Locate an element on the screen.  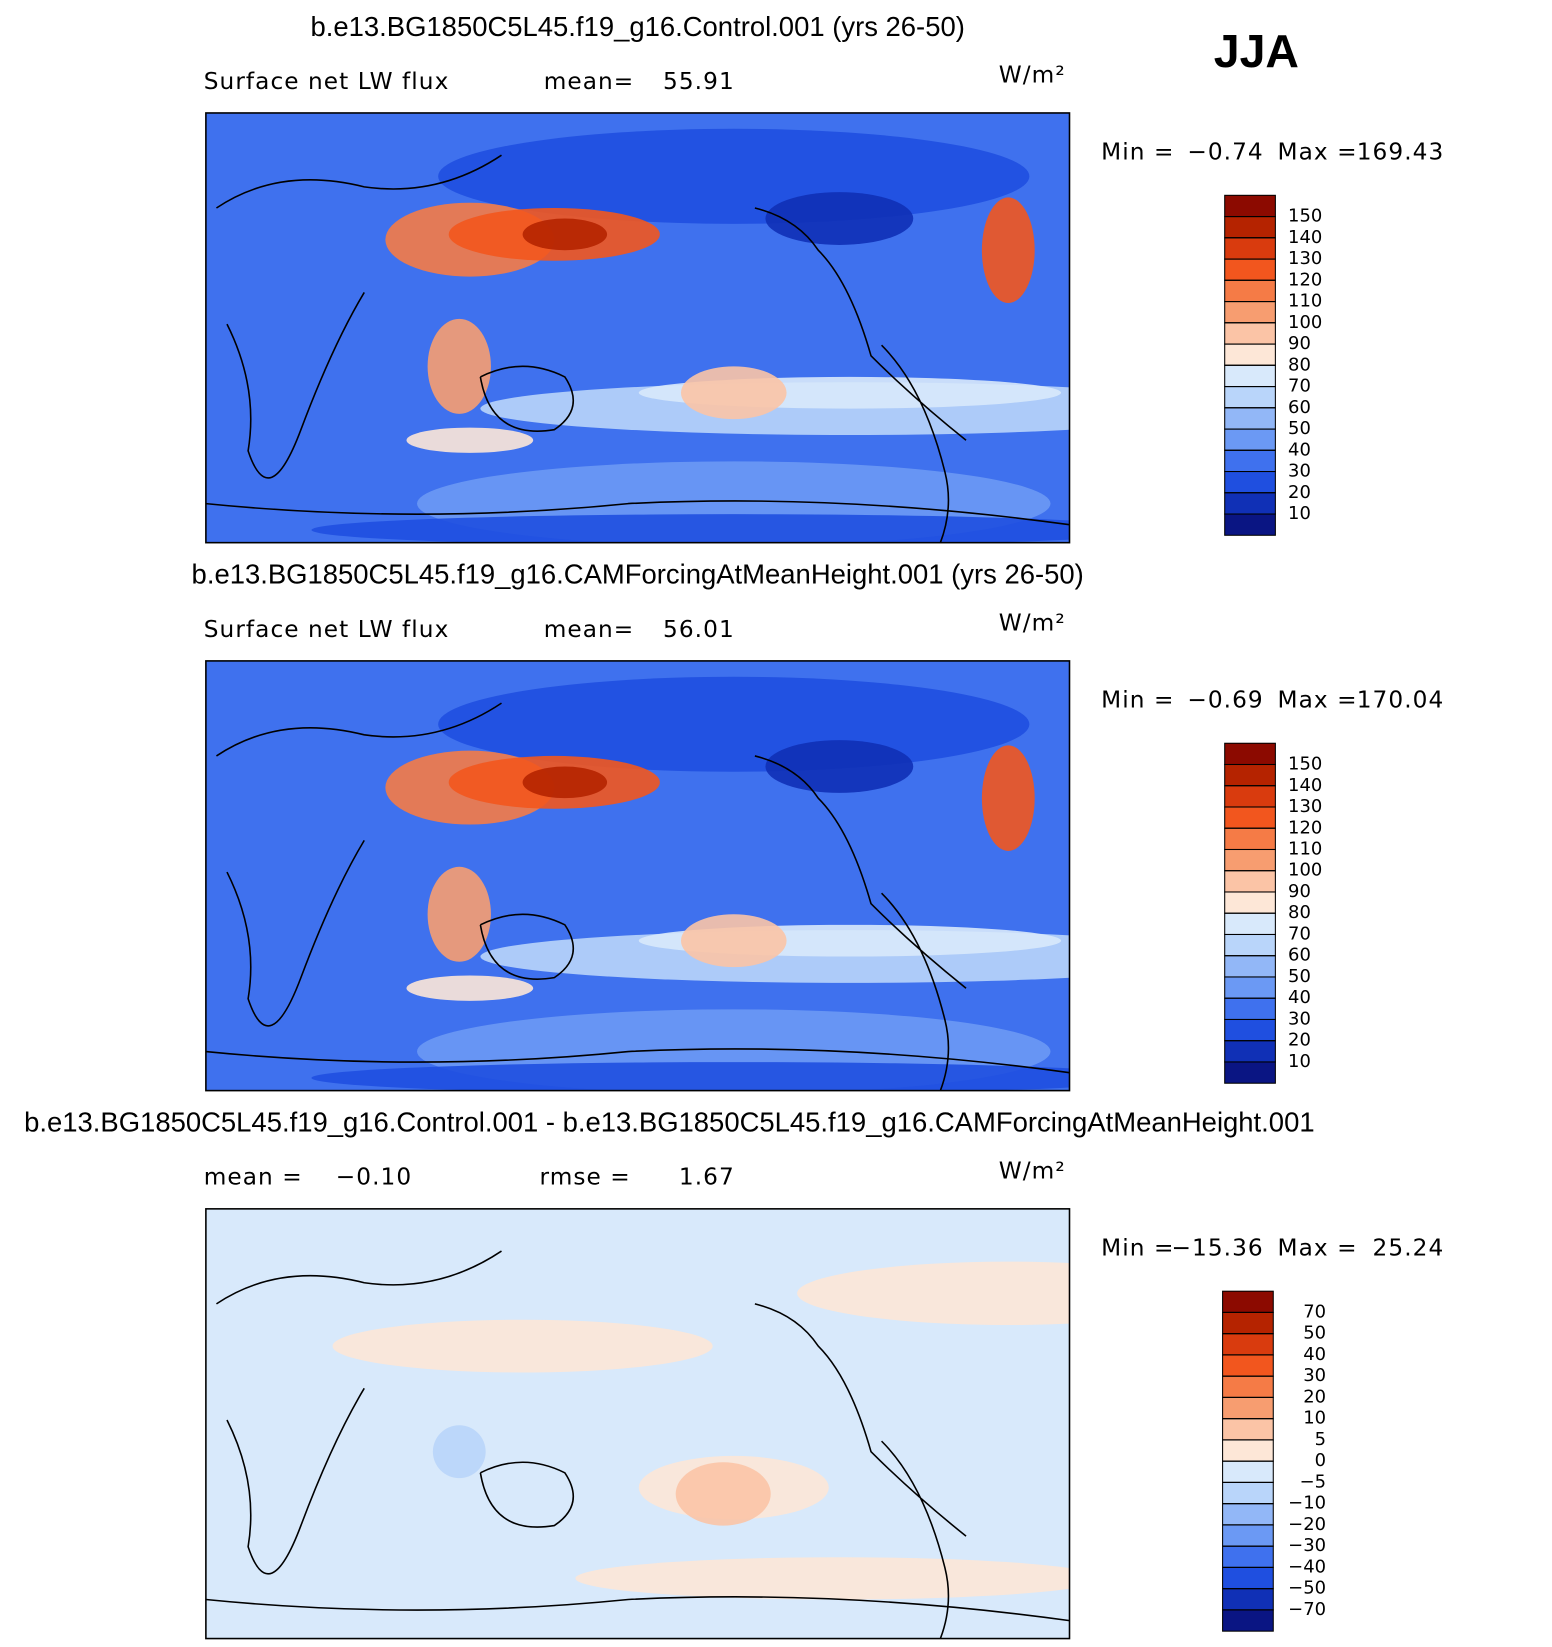
range-label: −0.69 is located at coordinates (1225, 700).